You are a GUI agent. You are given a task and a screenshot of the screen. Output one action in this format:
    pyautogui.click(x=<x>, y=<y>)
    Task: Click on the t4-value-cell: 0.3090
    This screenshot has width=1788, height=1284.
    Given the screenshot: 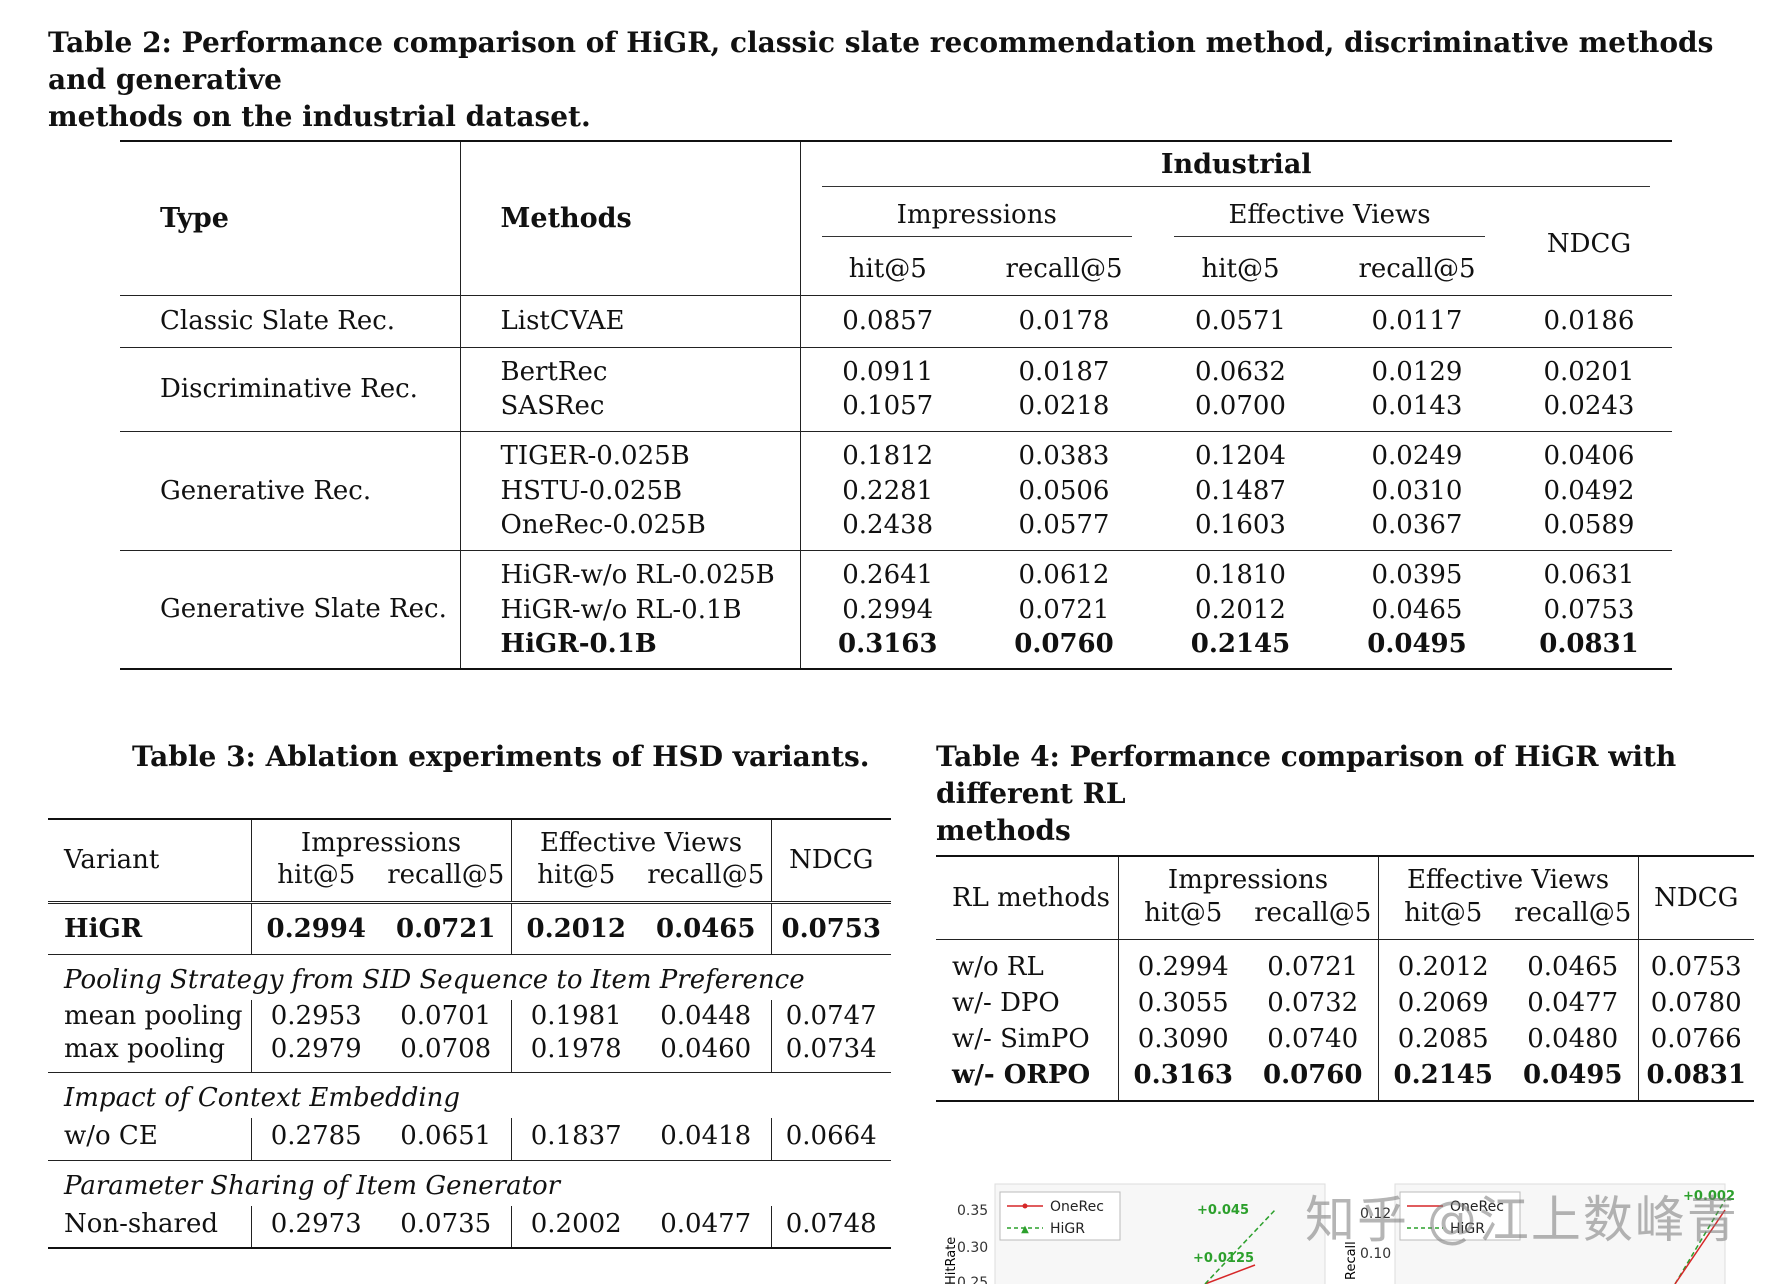 What is the action you would take?
    pyautogui.click(x=1183, y=1039)
    